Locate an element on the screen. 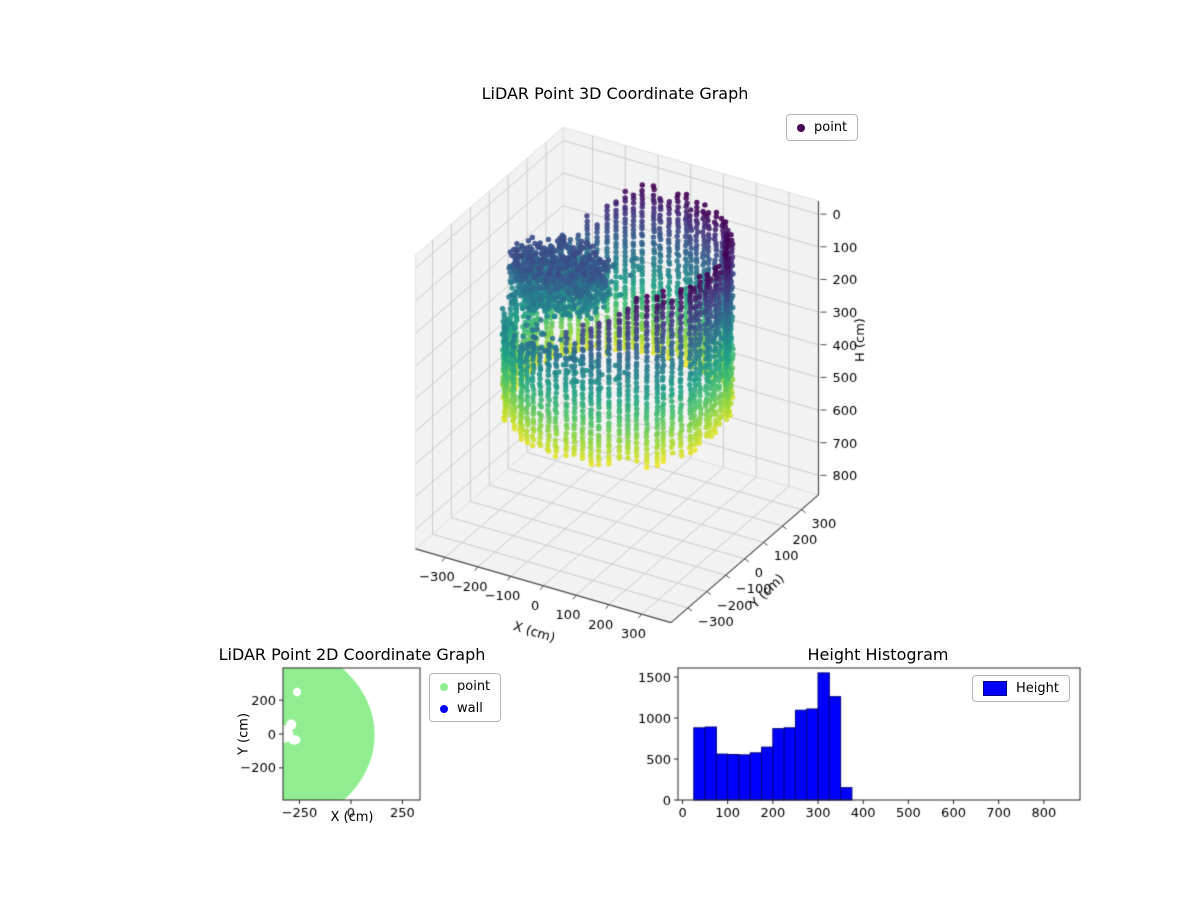 The width and height of the screenshot is (1200, 900). plot3d-title: LiDAR Point 3D Coordinate Graph is located at coordinates (615, 93).